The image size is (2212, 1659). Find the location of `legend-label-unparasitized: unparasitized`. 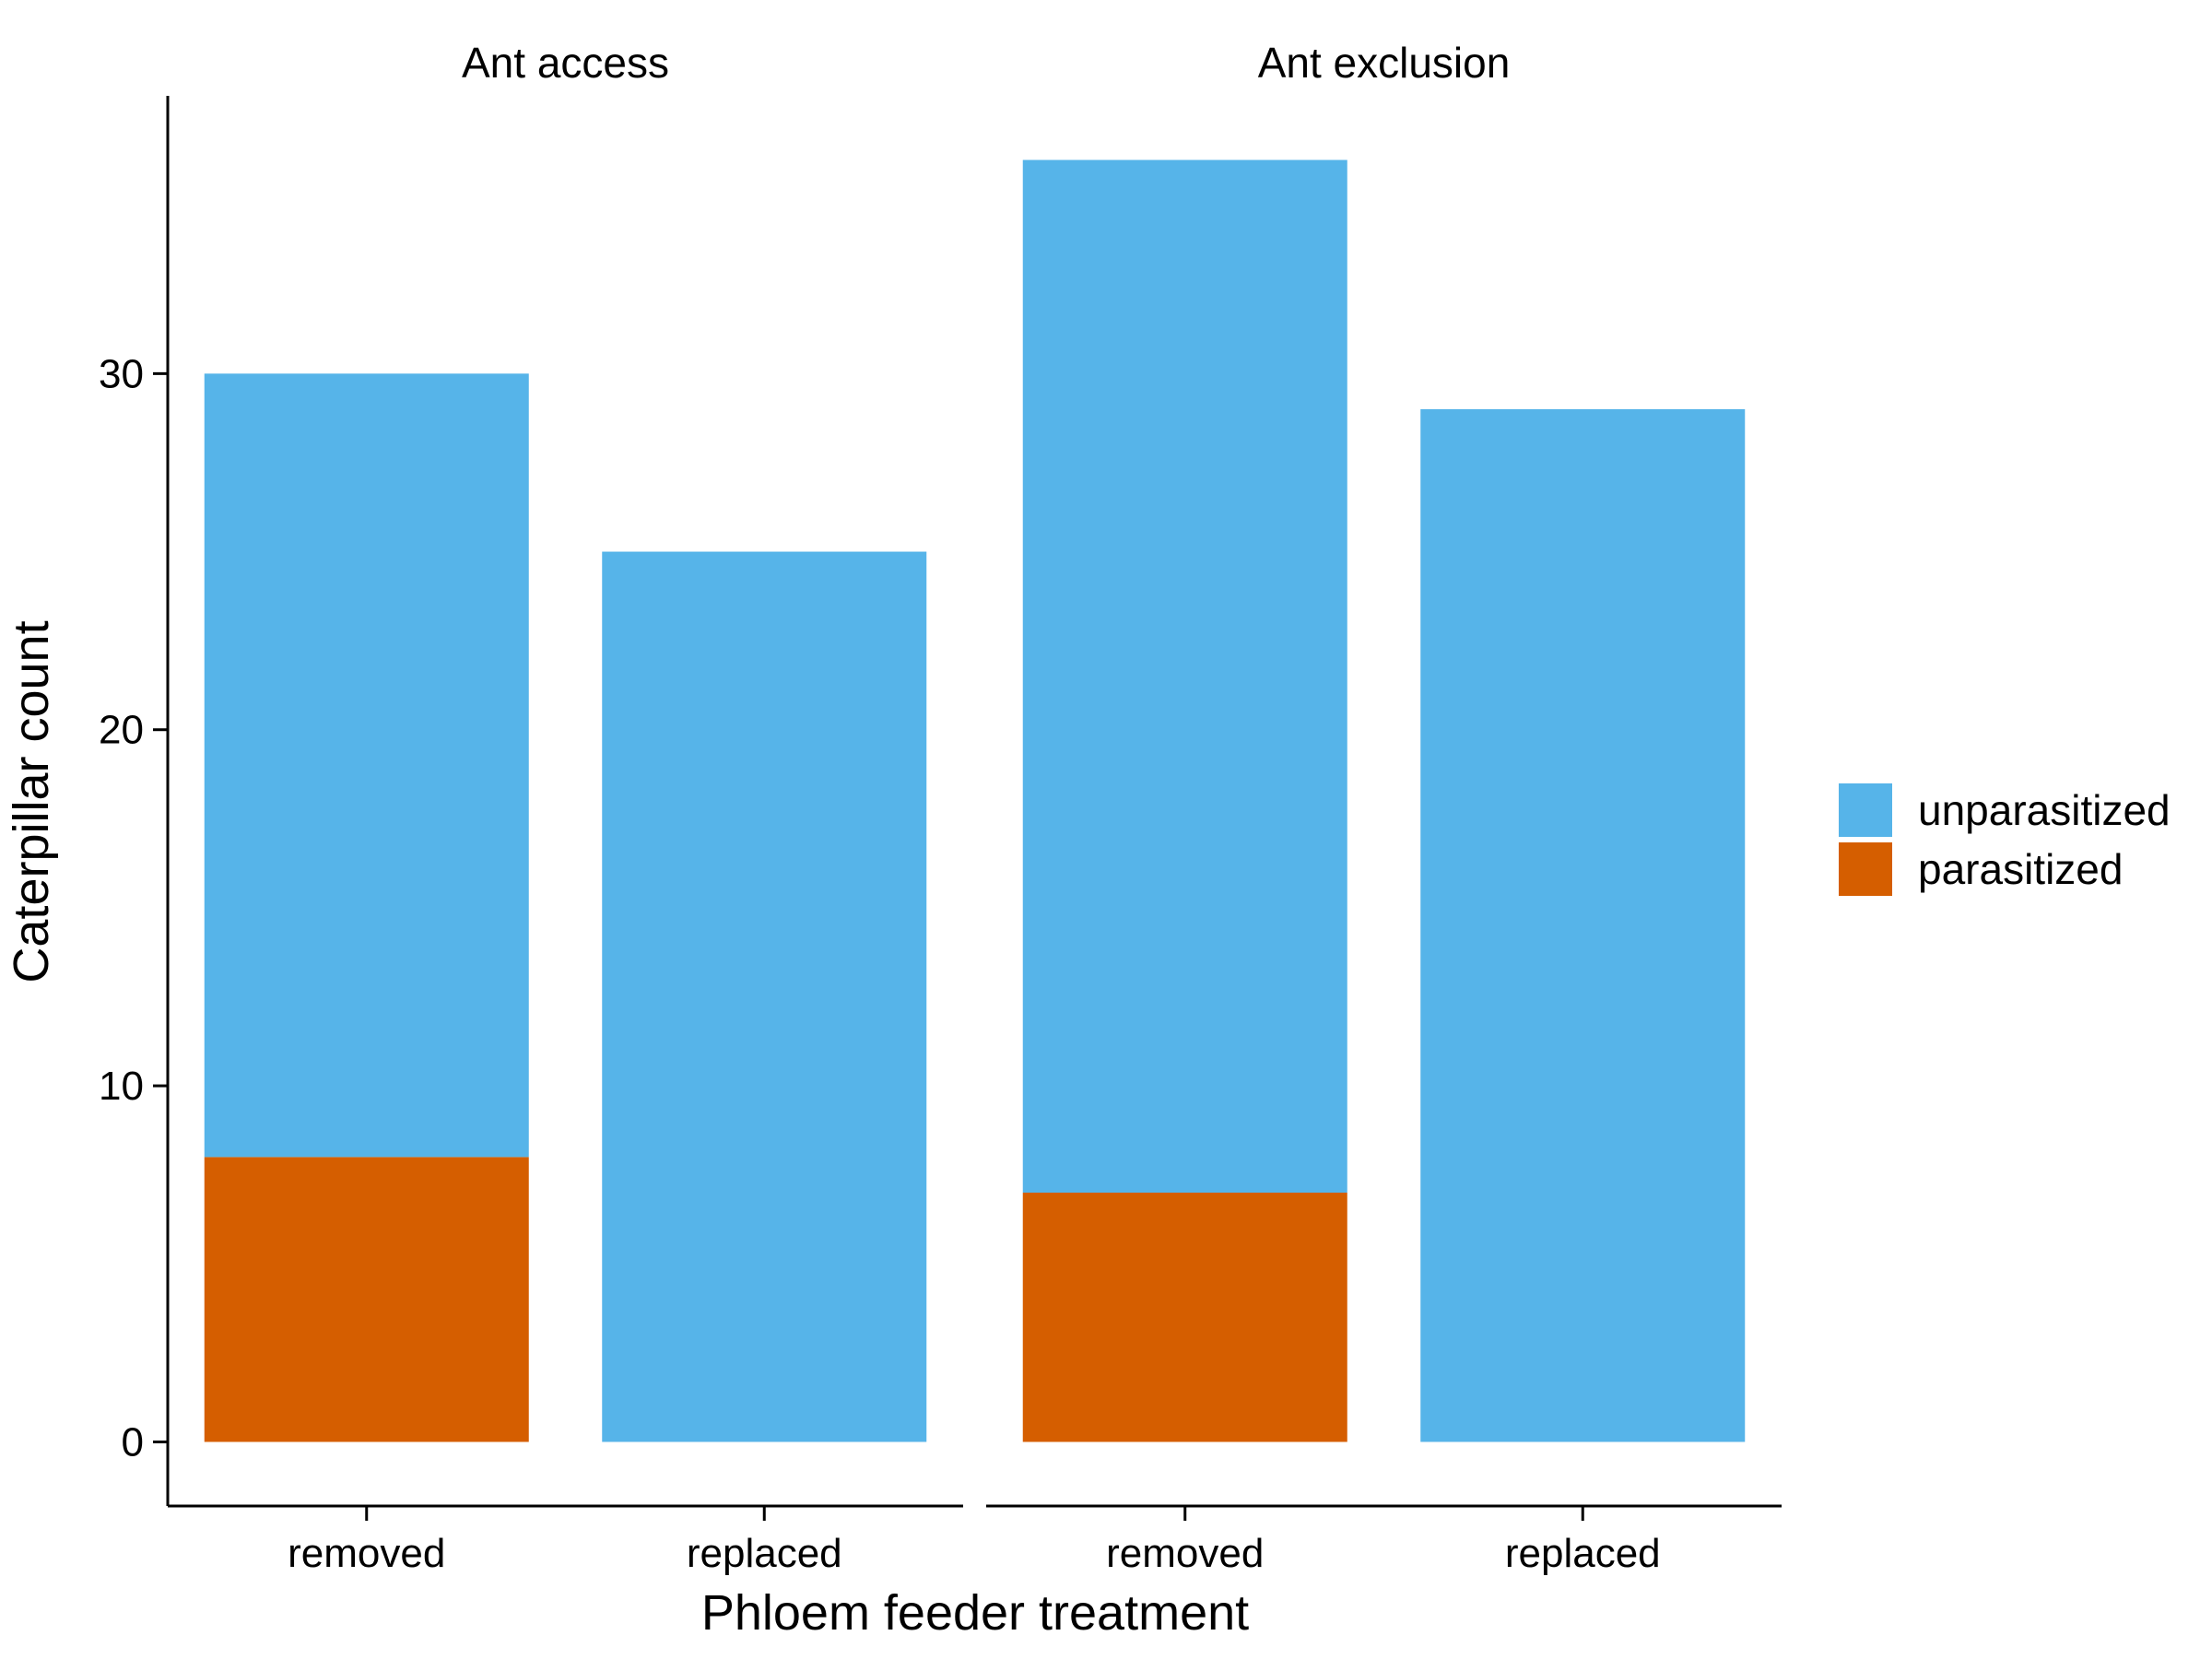

legend-label-unparasitized: unparasitized is located at coordinates (2044, 810).